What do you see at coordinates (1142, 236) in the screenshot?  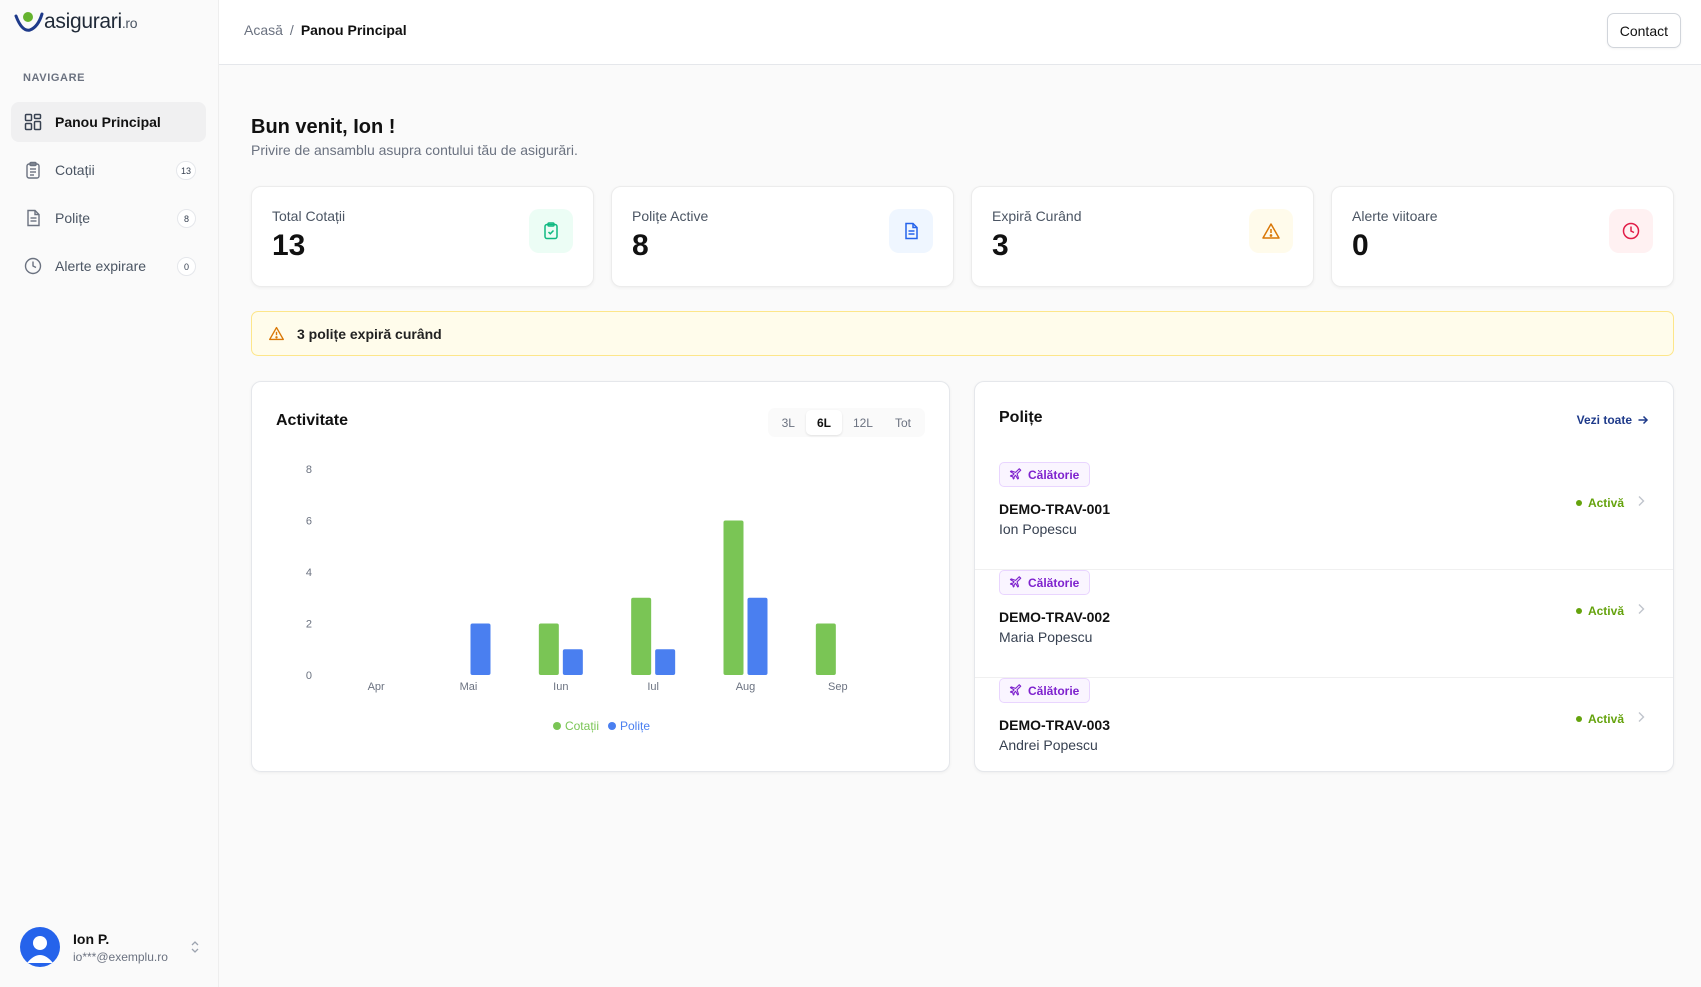 I see `stat-card-expiring-soon: Expiră Curând 3` at bounding box center [1142, 236].